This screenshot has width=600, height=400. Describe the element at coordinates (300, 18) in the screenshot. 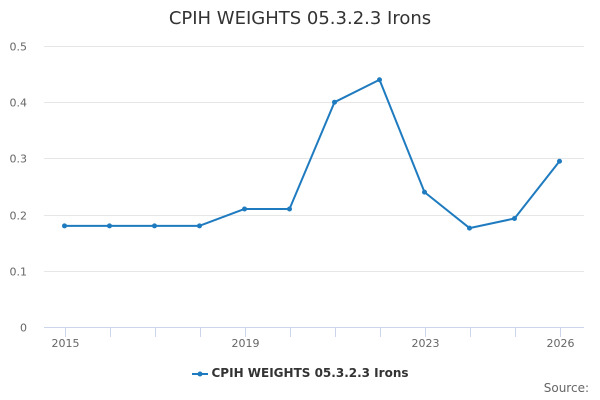

I see `chart-title: CPIH WEIGHTS 05.3.2.3 Irons` at that location.